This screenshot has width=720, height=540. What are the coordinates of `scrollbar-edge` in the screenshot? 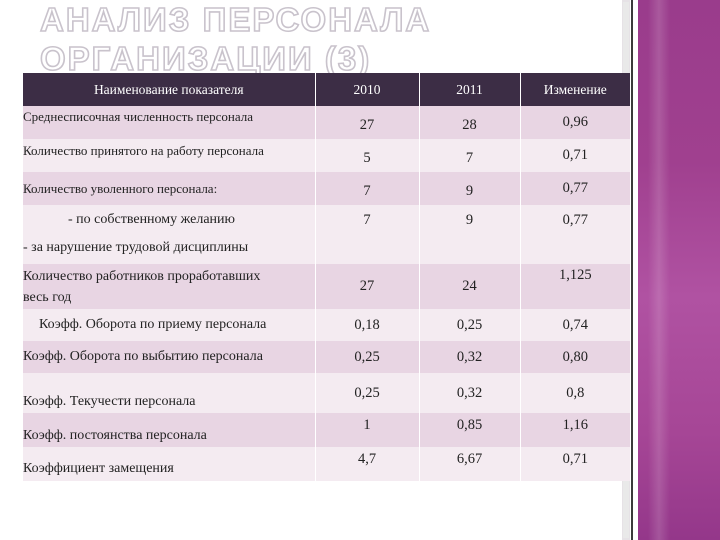 It's located at (632, 270).